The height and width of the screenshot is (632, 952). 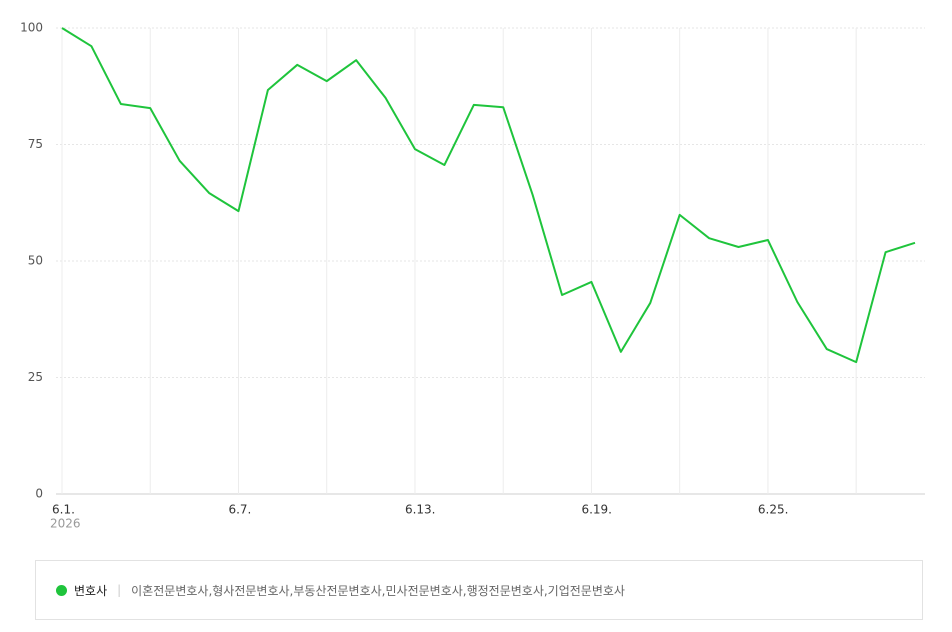 What do you see at coordinates (420, 510) in the screenshot?
I see `x-tick-label: 6.13.` at bounding box center [420, 510].